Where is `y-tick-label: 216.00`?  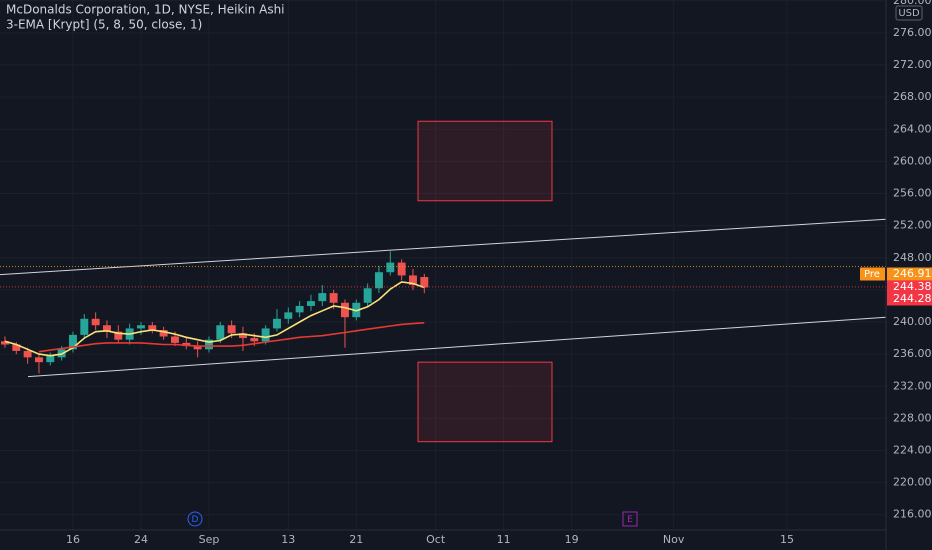
y-tick-label: 216.00 is located at coordinates (912, 514).